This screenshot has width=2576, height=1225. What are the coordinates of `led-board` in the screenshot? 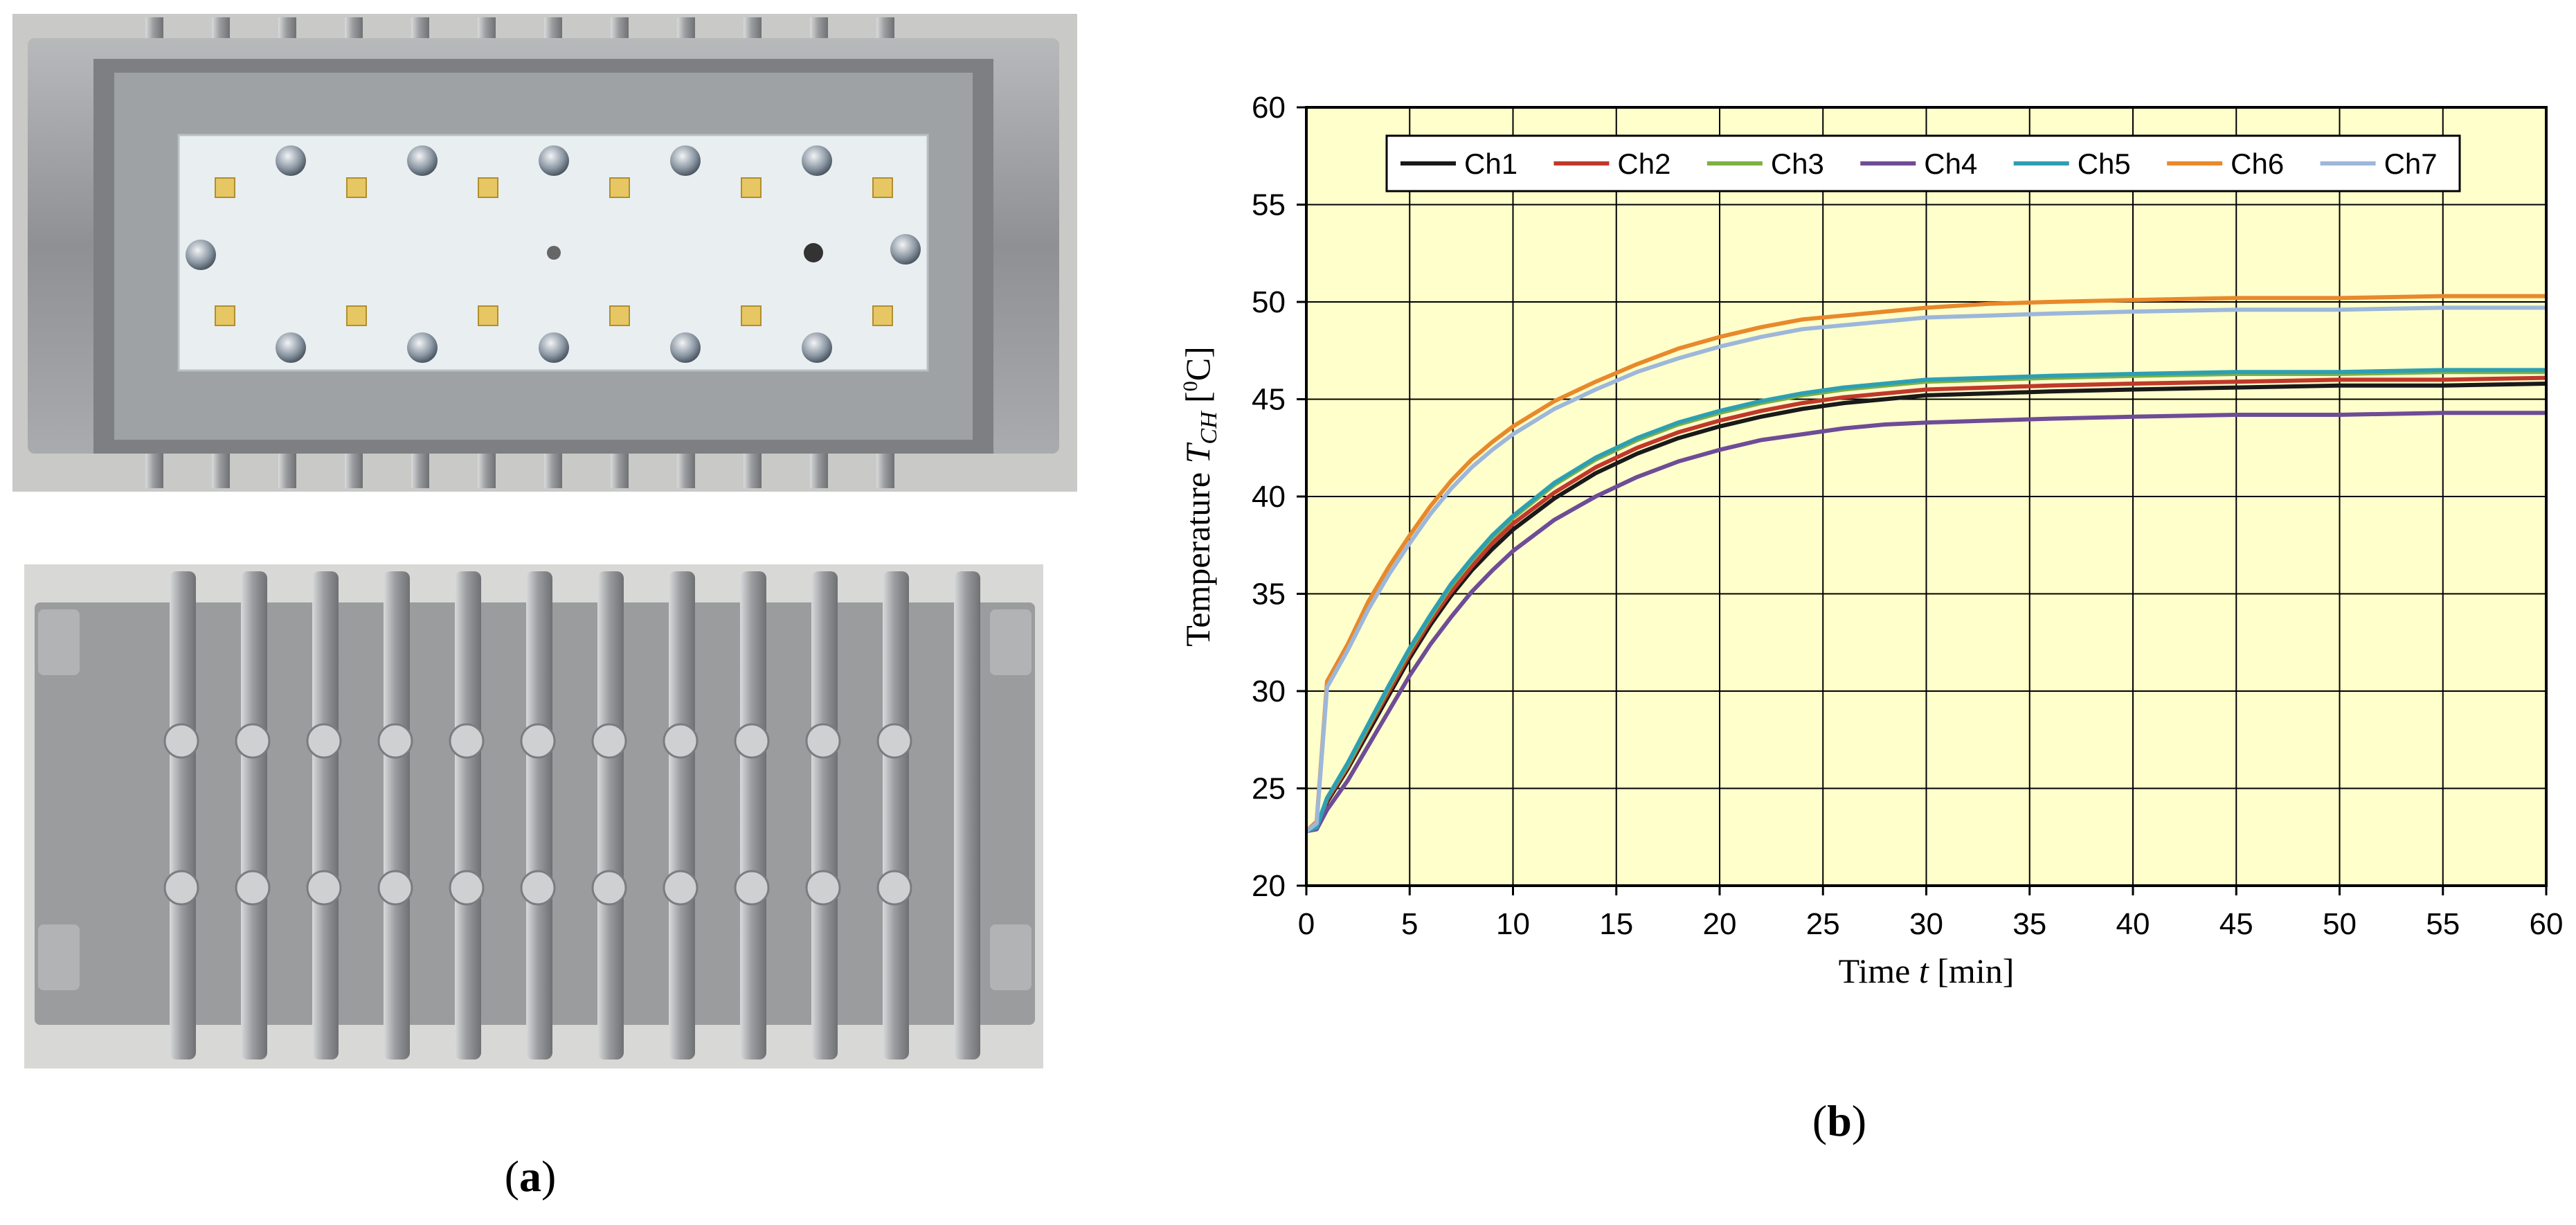 It's located at (553, 254).